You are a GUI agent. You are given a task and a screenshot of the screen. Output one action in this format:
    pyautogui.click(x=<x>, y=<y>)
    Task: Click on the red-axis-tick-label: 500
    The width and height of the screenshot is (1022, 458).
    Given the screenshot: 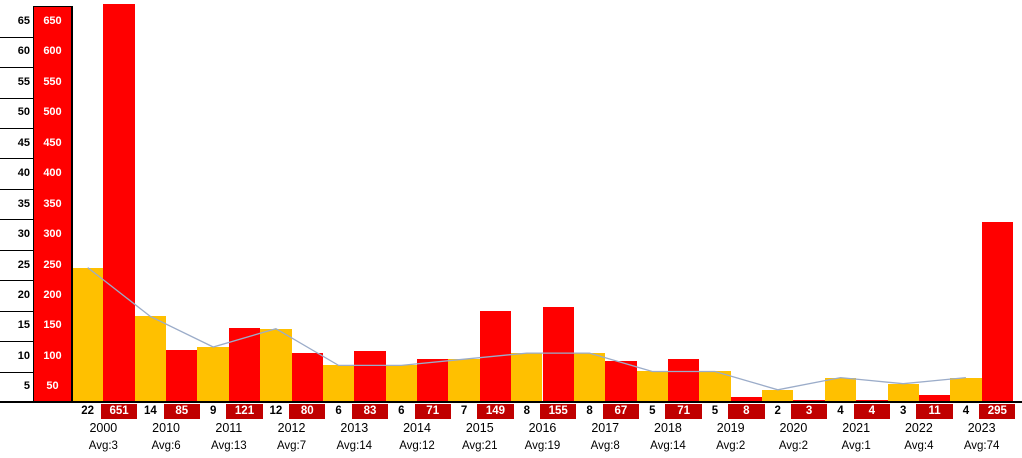 What is the action you would take?
    pyautogui.click(x=52, y=112)
    